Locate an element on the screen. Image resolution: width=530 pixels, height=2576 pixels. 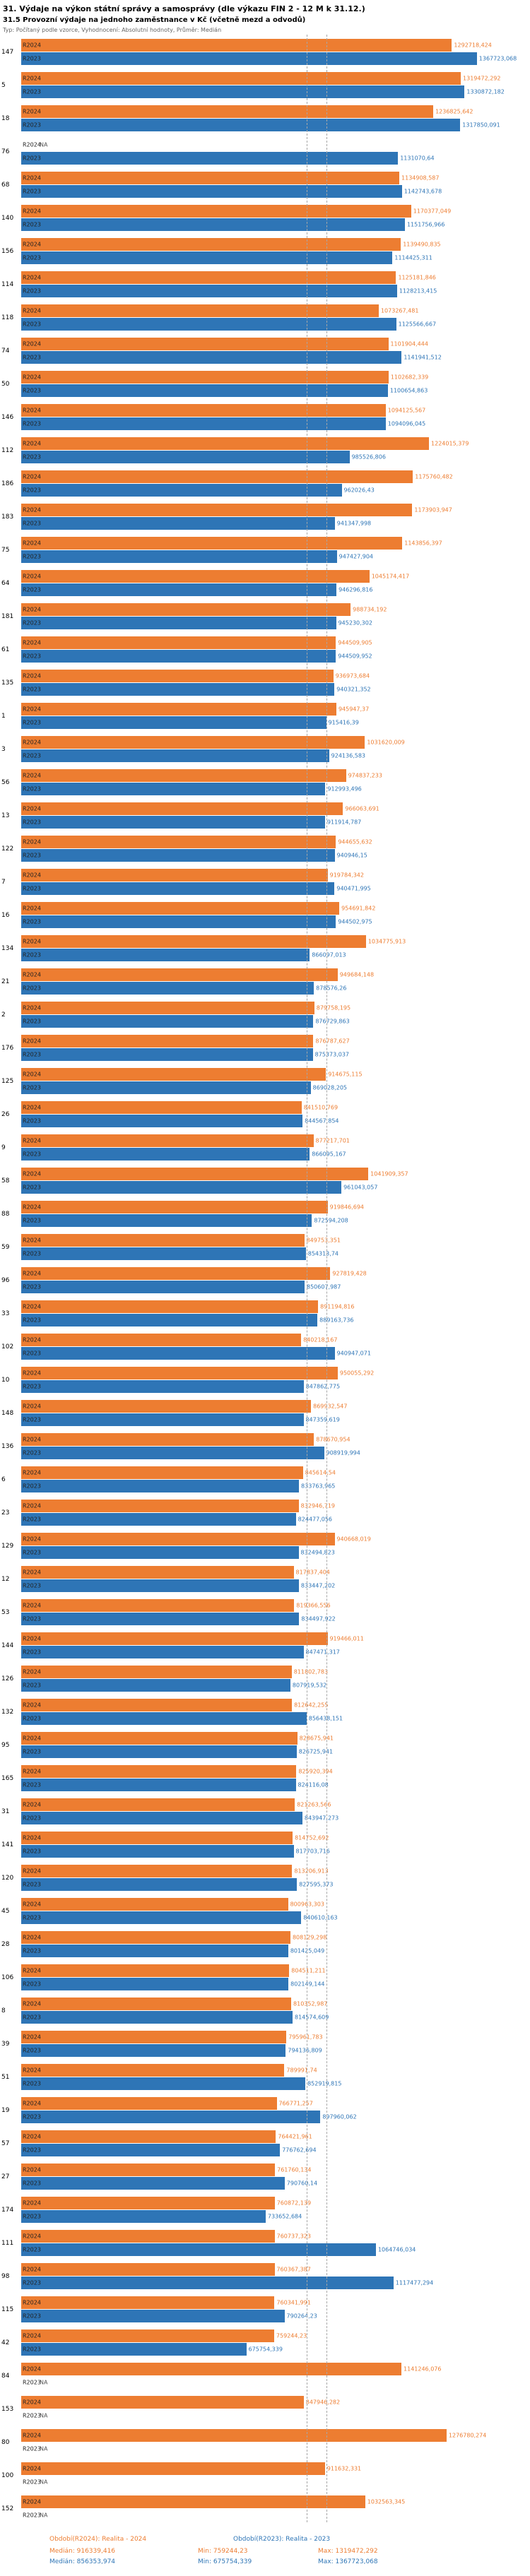
group-id-label: 53 is located at coordinates (5, 1613).